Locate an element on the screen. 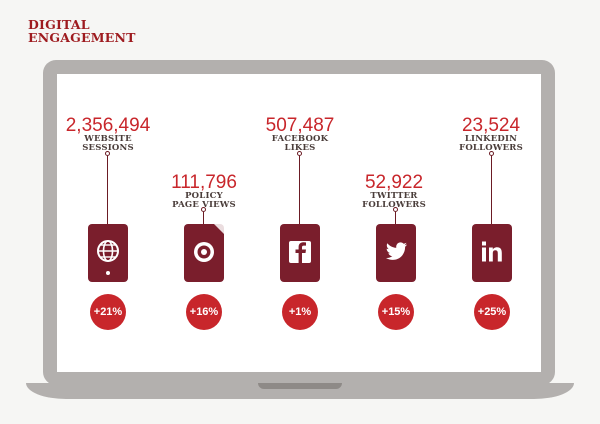  change-badge: +21% is located at coordinates (108, 312).